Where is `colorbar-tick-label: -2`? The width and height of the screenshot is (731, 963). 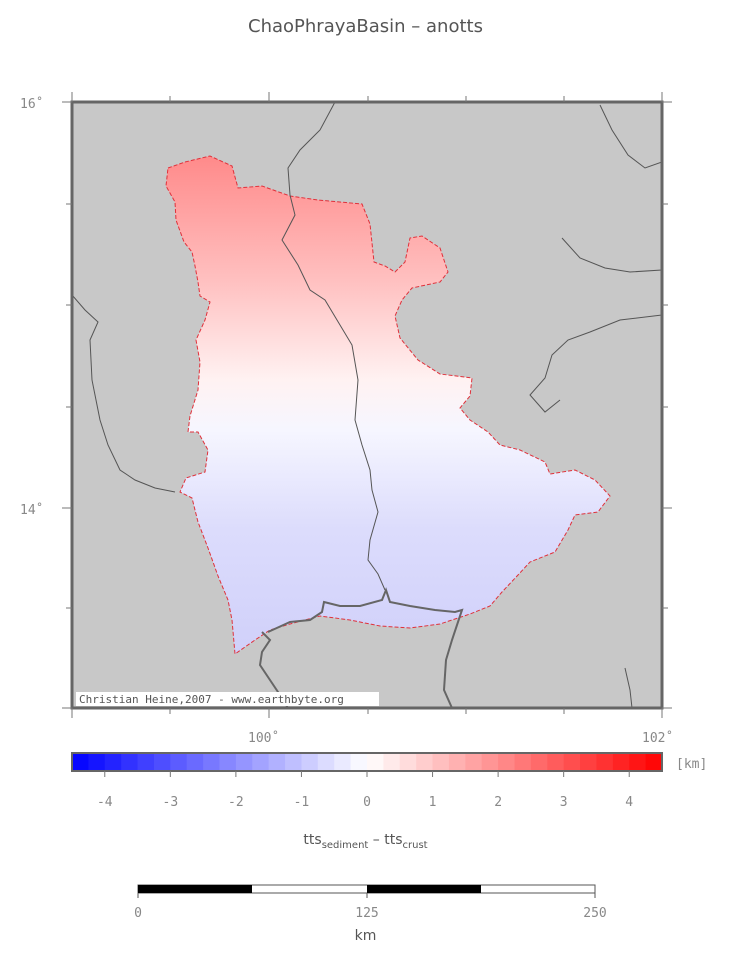
colorbar-tick-label: -2 is located at coordinates (236, 802).